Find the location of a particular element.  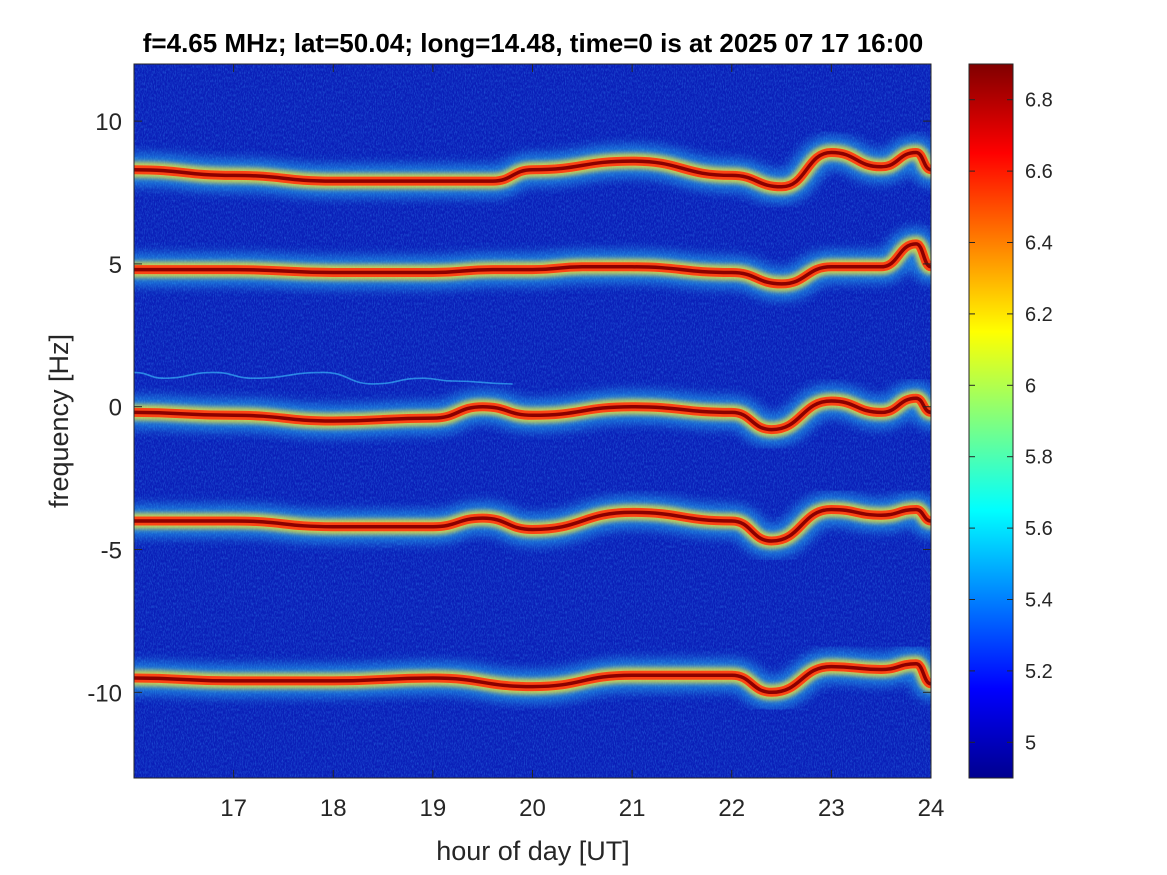

band-2-stroke is located at coordinates (532, 264).